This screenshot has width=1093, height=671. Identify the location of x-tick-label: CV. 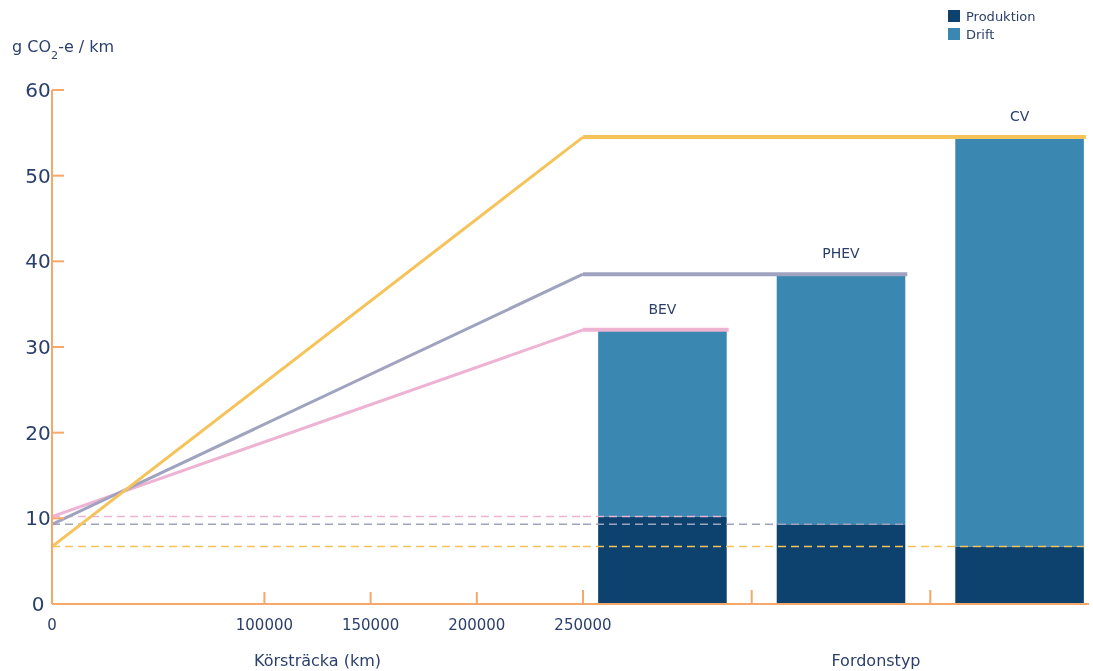
(1019, 116).